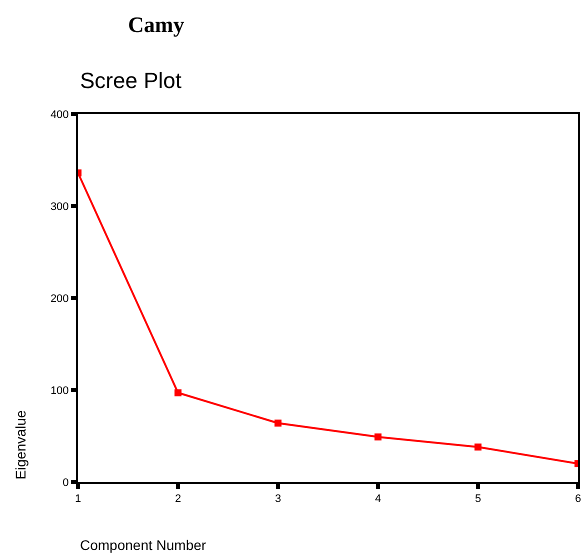  Describe the element at coordinates (143, 545) in the screenshot. I see `x-axis-title: Component Number` at that location.